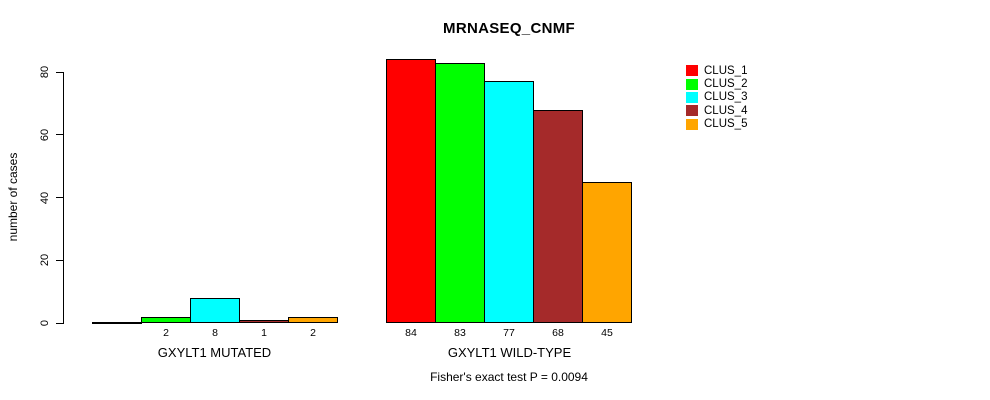  Describe the element at coordinates (726, 70) in the screenshot. I see `legend-label: CLUS_1` at that location.